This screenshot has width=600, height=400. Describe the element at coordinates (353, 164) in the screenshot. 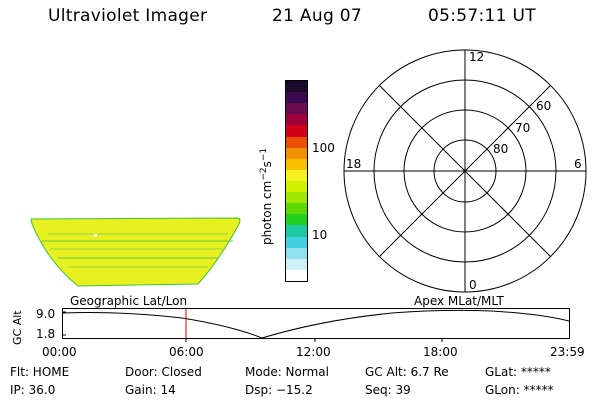

I see `mlt-label-18: 18` at that location.